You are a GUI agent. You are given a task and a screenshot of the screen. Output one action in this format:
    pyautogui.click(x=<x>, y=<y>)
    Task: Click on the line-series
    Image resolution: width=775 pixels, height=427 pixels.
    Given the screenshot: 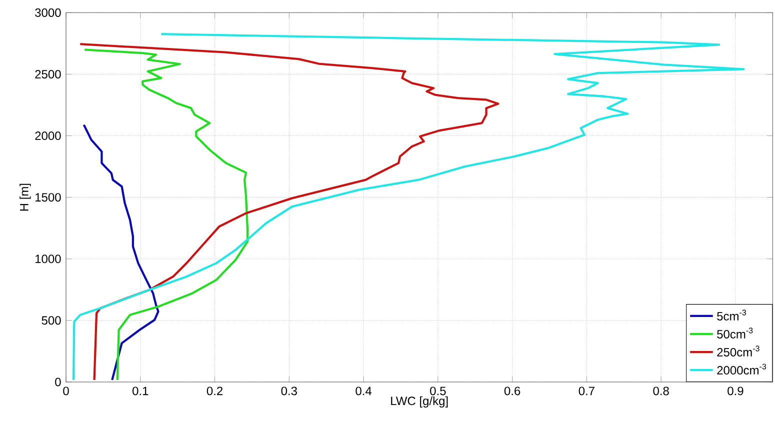 What is the action you would take?
    pyautogui.click(x=121, y=253)
    